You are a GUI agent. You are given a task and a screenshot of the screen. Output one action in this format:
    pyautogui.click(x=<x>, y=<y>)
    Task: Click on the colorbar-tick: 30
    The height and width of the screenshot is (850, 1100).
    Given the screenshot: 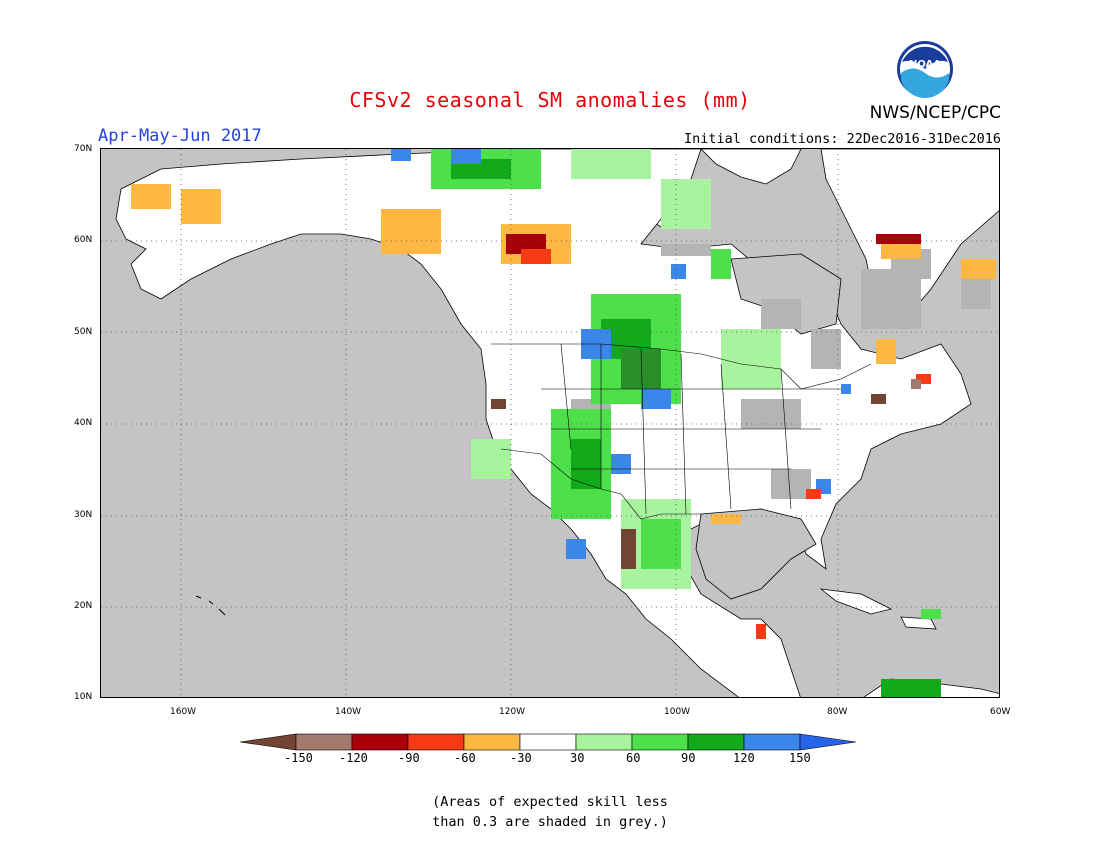 What is the action you would take?
    pyautogui.click(x=577, y=758)
    